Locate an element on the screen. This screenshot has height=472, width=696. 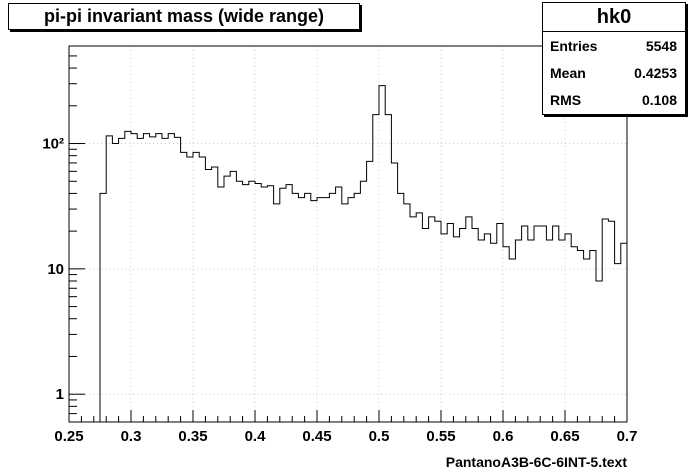
x-tick-label: 0.6 is located at coordinates (503, 436).